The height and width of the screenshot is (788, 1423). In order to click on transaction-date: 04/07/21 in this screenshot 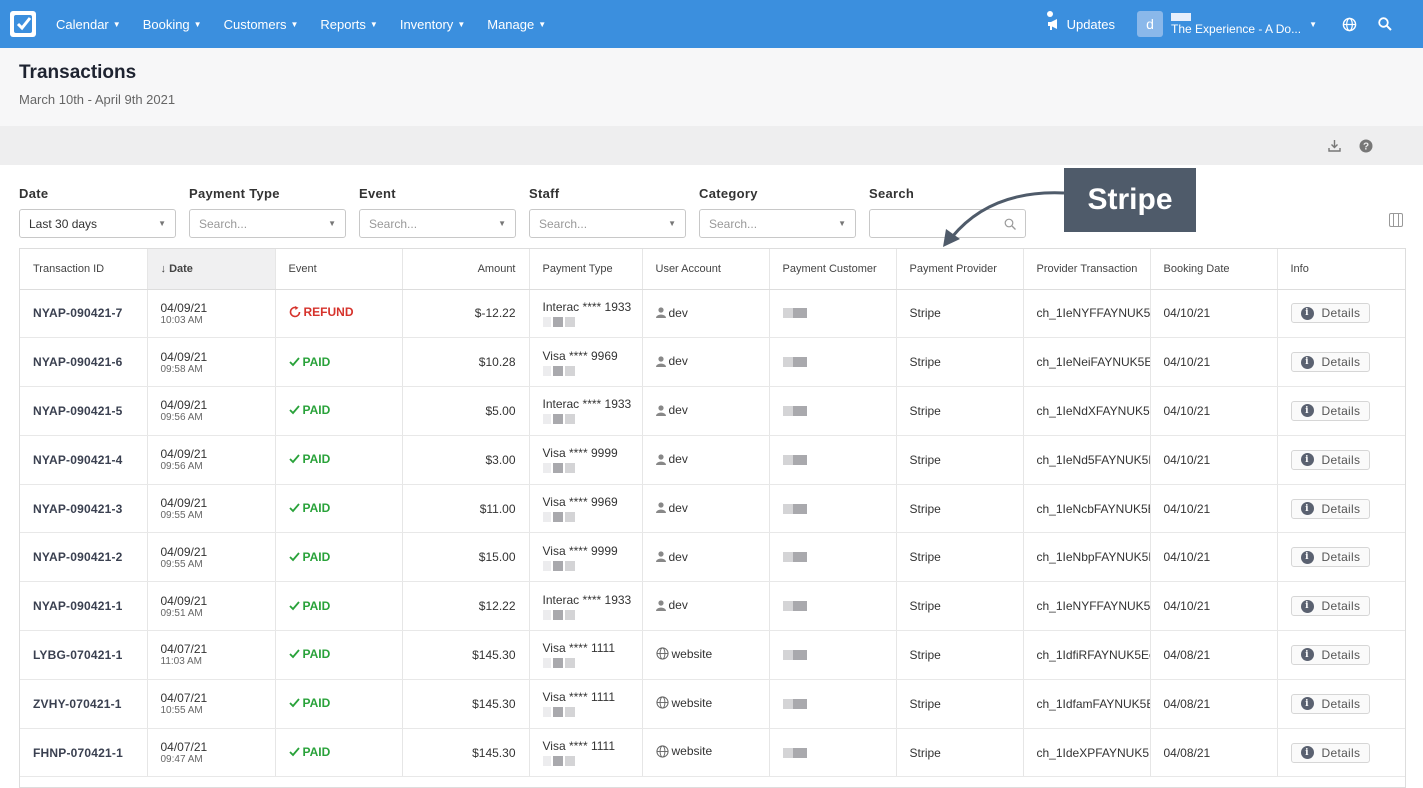, I will do `click(184, 698)`.